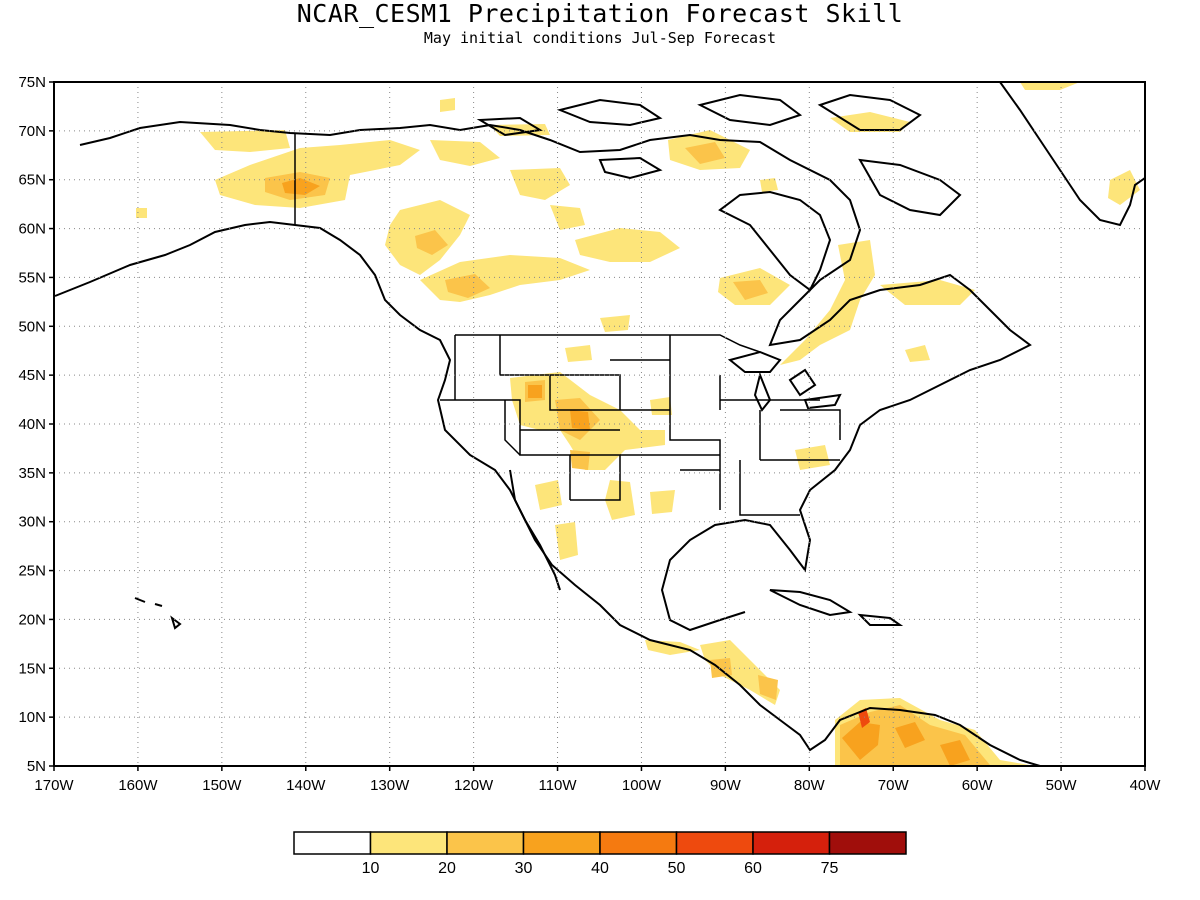 The width and height of the screenshot is (1200, 900). I want to click on lat-tick-label: 60N, so click(32, 229).